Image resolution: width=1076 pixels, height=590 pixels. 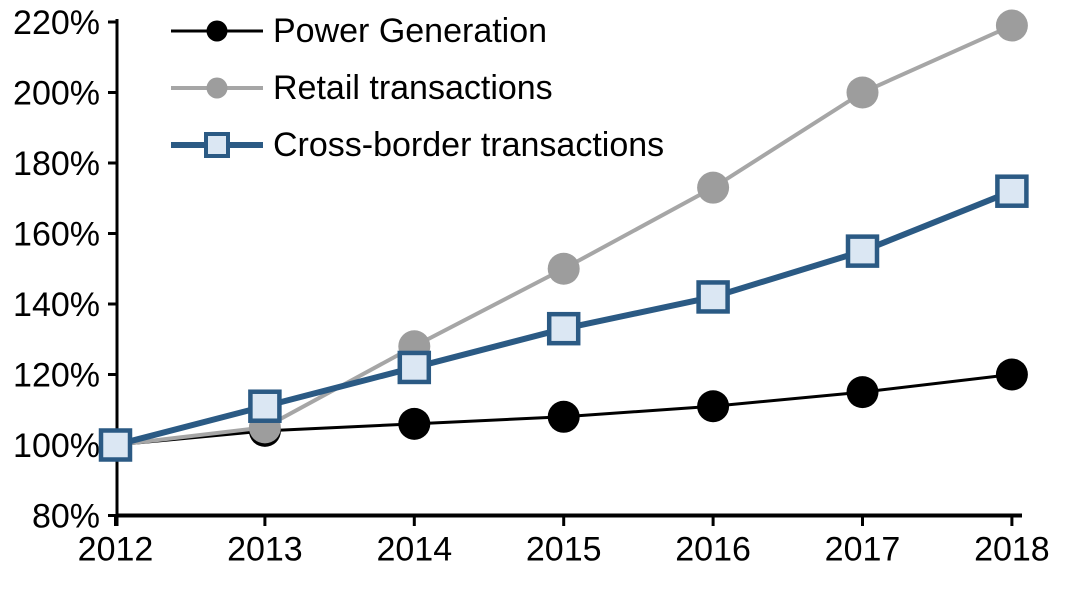 What do you see at coordinates (56, 23) in the screenshot?
I see `y-tick-label-220: 220%` at bounding box center [56, 23].